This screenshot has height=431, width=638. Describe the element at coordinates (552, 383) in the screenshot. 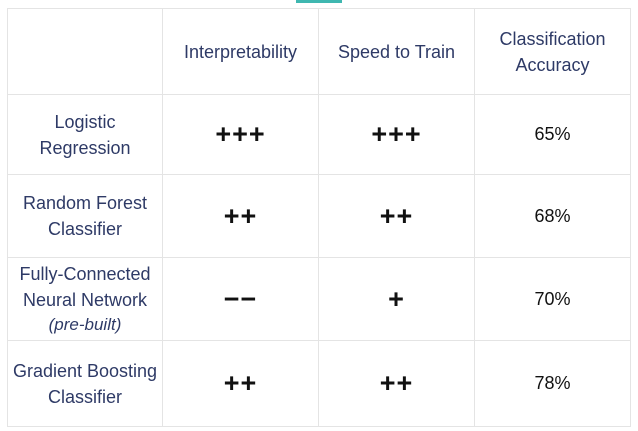

I see `accuracy-value: 78%` at that location.